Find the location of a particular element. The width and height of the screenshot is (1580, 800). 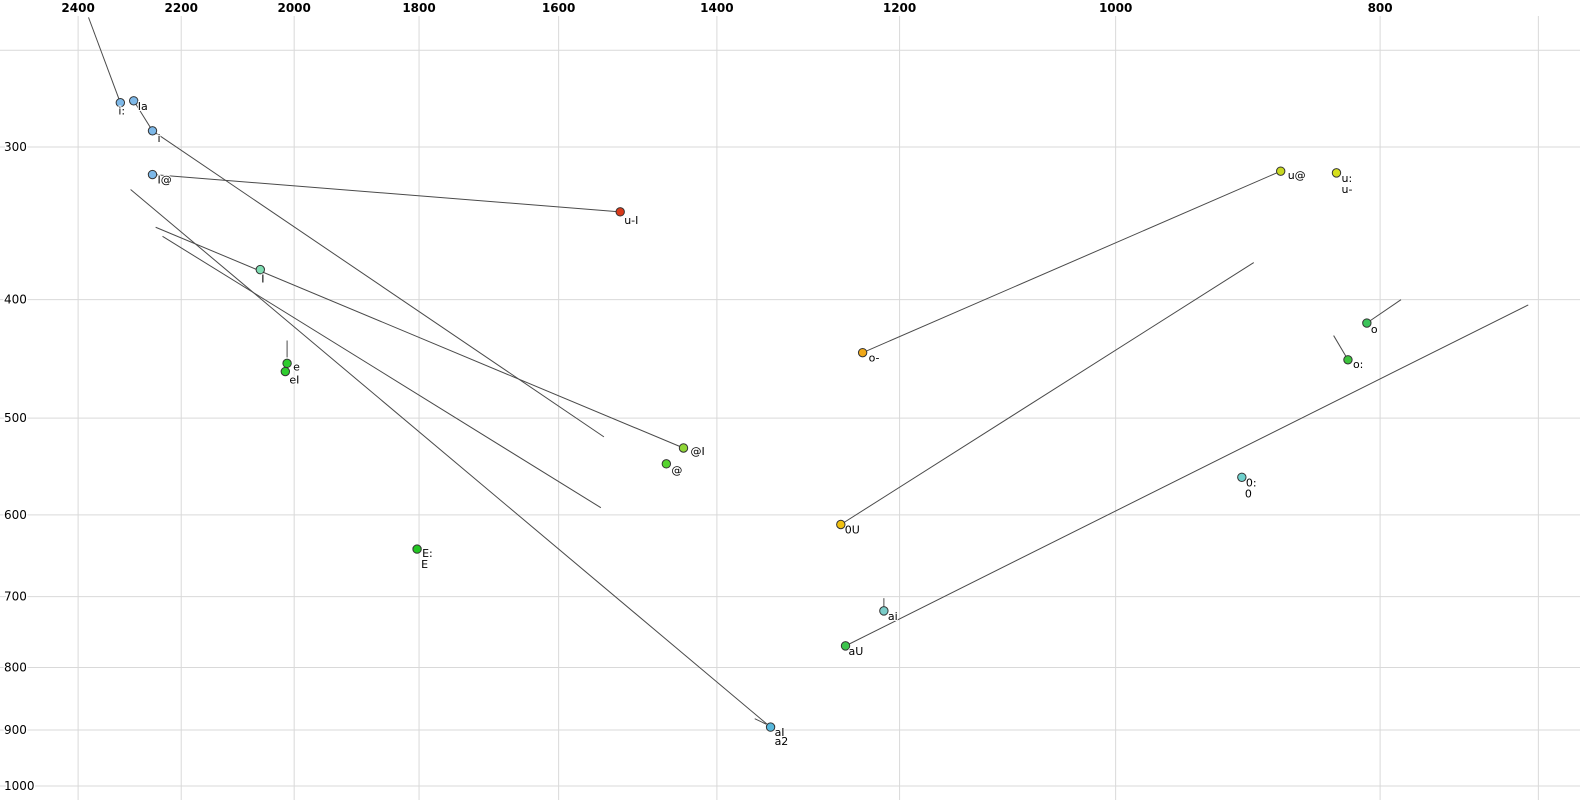

vowel-label: 0 is located at coordinates (1248, 493).